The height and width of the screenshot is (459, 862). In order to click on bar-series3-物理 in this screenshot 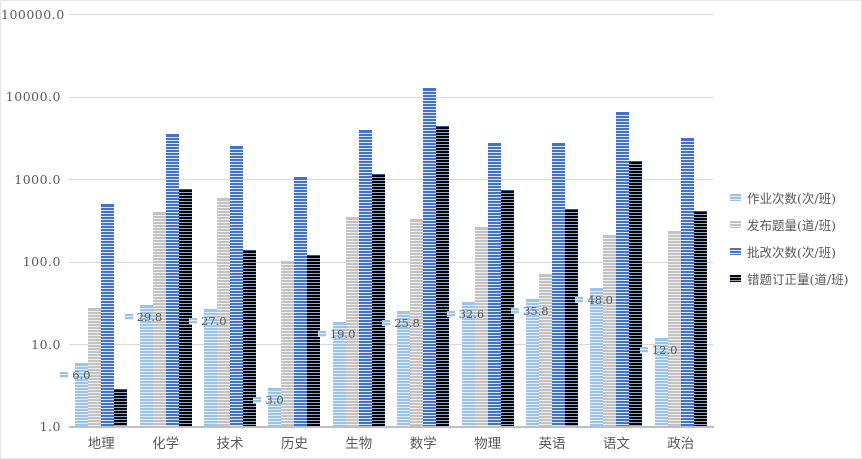, I will do `click(507, 308)`.